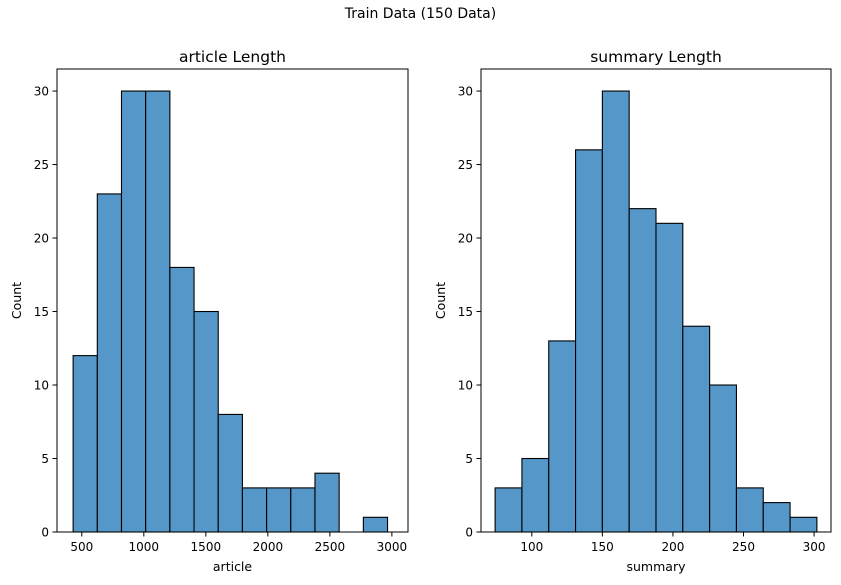 The width and height of the screenshot is (841, 585). What do you see at coordinates (672, 547) in the screenshot?
I see `x-tick-label: 200` at bounding box center [672, 547].